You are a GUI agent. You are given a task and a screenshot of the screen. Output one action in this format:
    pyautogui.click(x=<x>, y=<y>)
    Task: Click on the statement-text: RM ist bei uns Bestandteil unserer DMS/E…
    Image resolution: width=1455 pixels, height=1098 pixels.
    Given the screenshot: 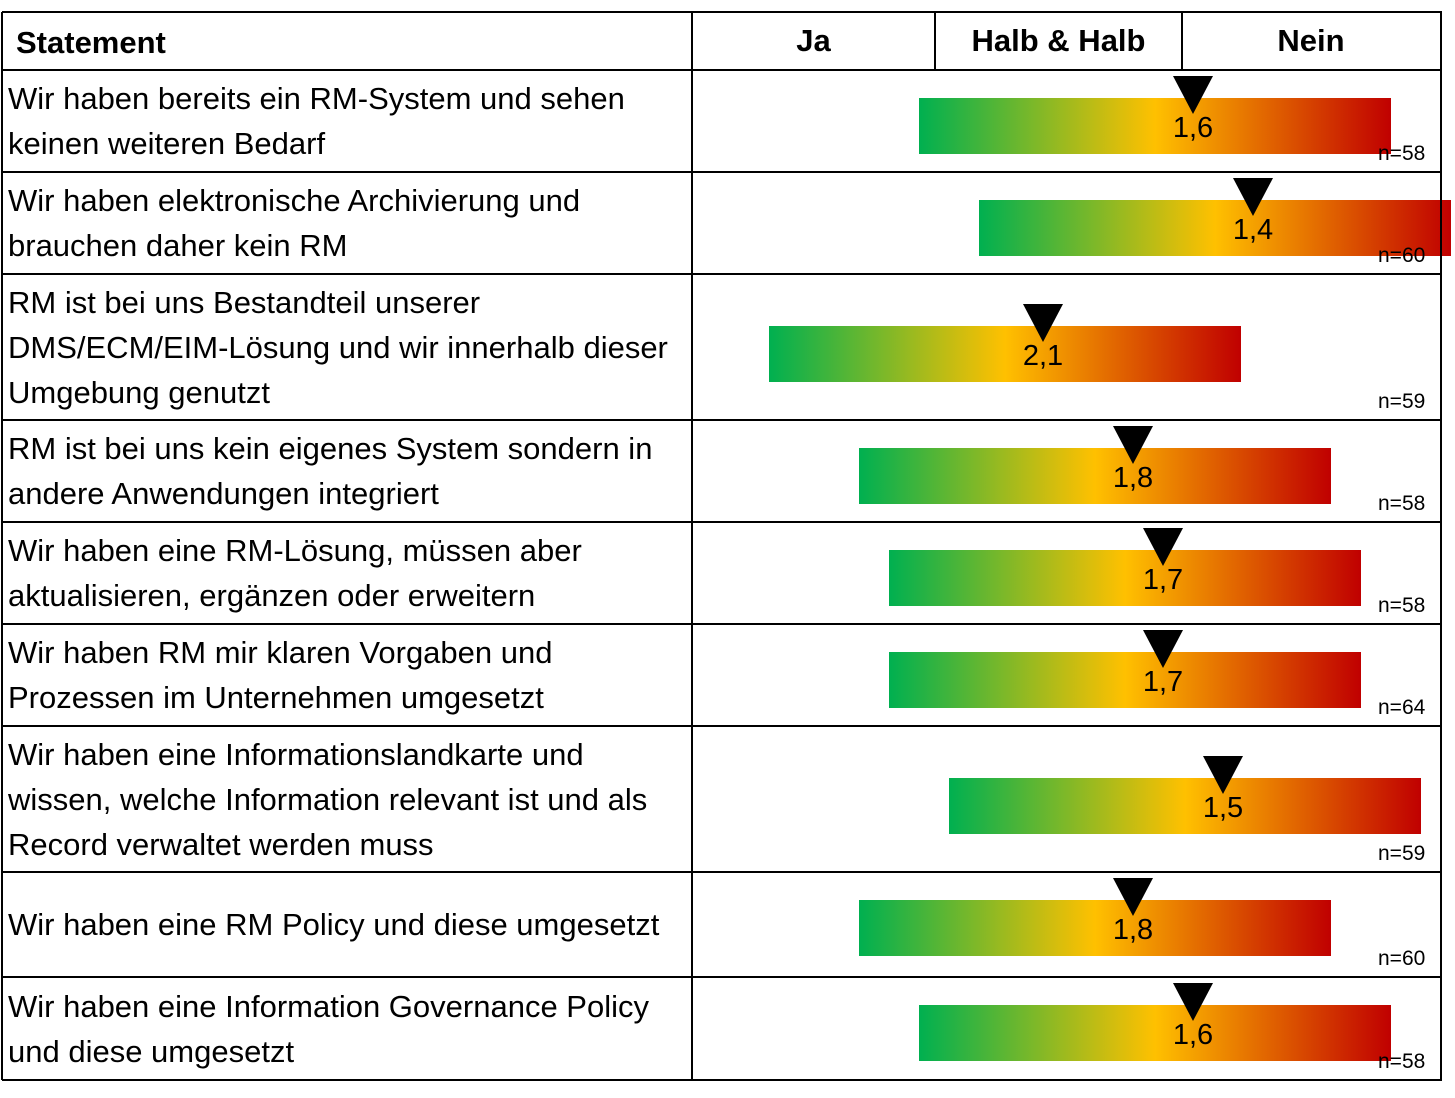 What is the action you would take?
    pyautogui.click(x=338, y=347)
    